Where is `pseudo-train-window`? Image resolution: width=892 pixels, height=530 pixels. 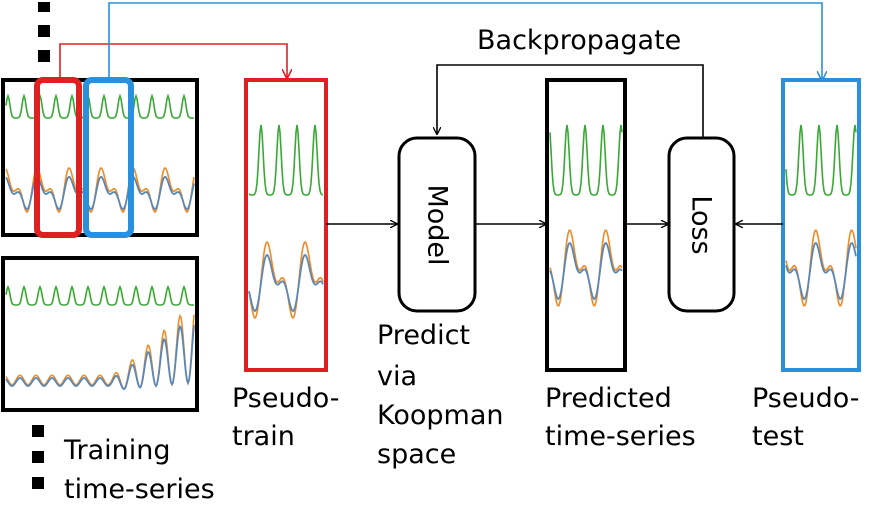
pseudo-train-window is located at coordinates (58, 157).